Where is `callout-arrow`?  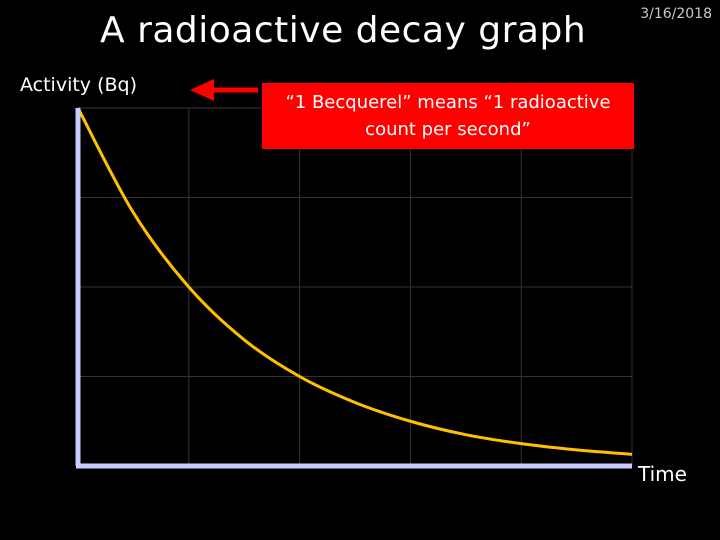 callout-arrow is located at coordinates (224, 90).